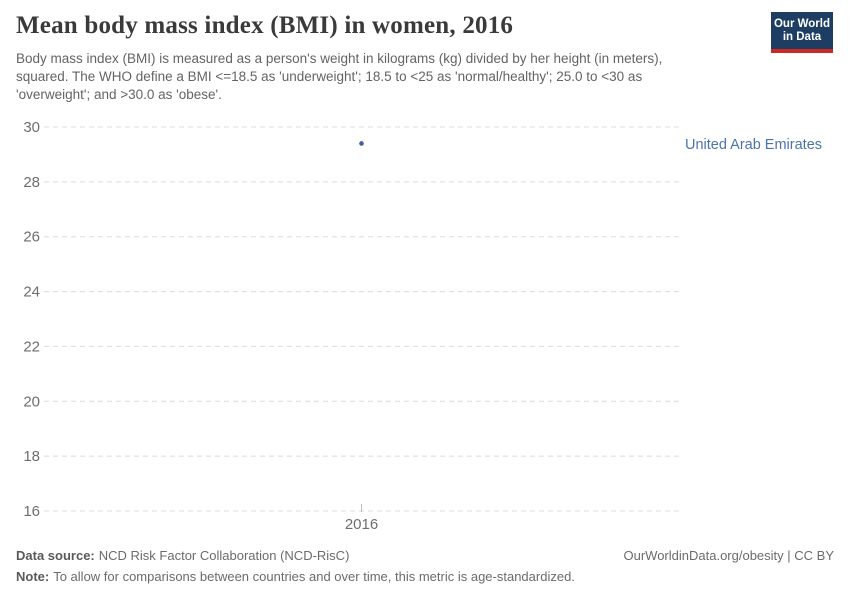  What do you see at coordinates (802, 37) in the screenshot?
I see `owid-logo-line2: in Data` at bounding box center [802, 37].